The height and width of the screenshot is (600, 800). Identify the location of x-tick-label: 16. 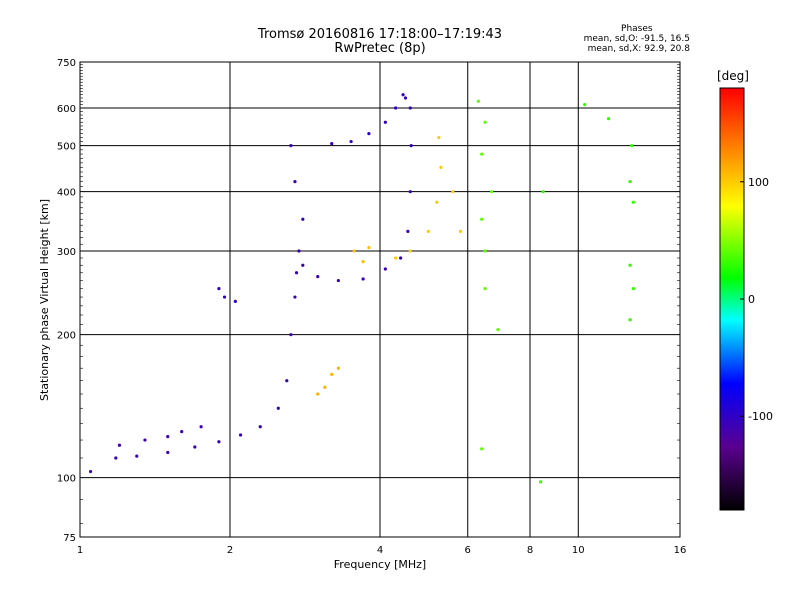
(680, 550).